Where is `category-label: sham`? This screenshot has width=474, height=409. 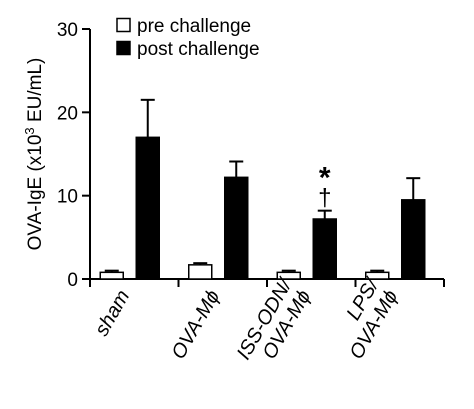 category-label: sham is located at coordinates (113, 313).